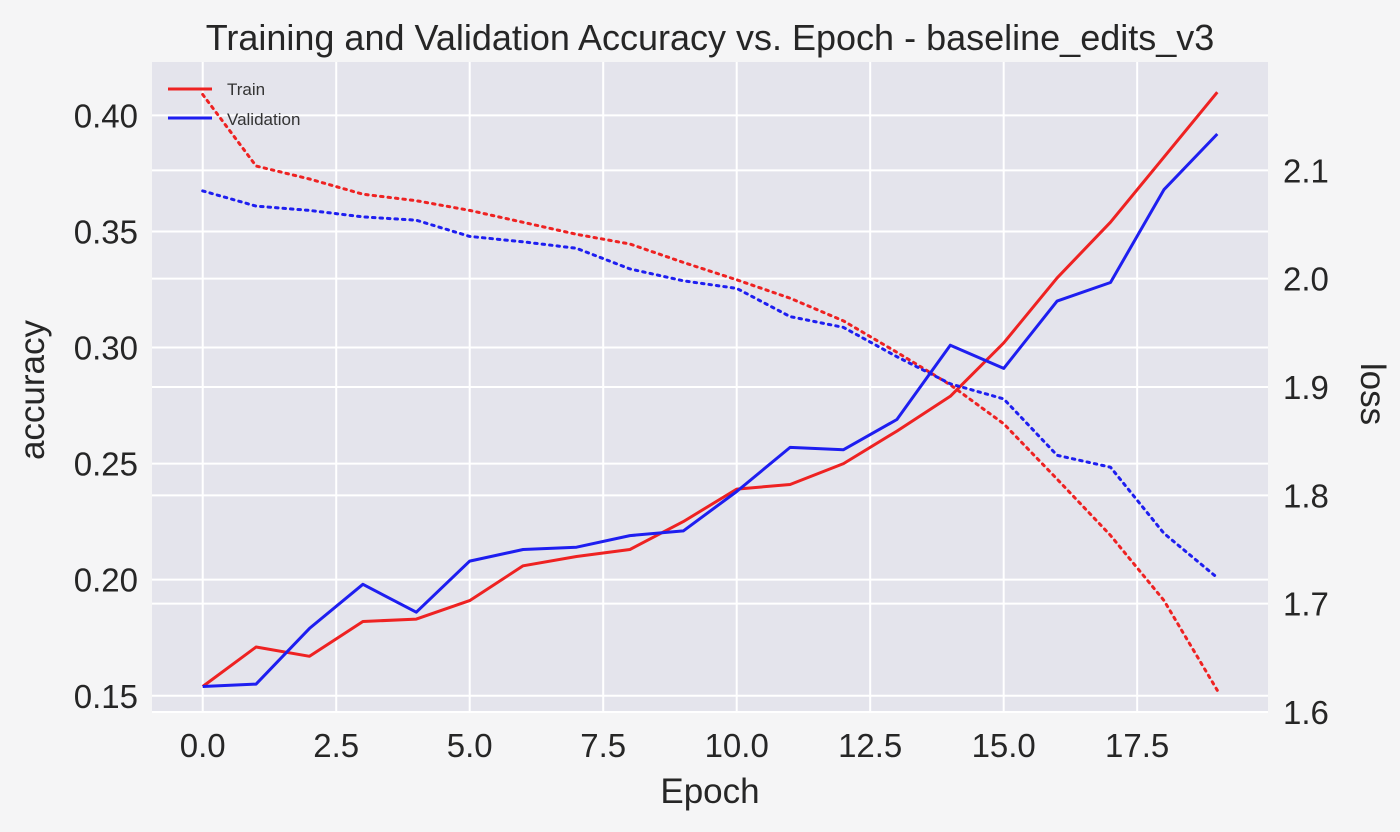 The image size is (1400, 832). What do you see at coordinates (1372, 394) in the screenshot?
I see `y2-axis-label: loss` at bounding box center [1372, 394].